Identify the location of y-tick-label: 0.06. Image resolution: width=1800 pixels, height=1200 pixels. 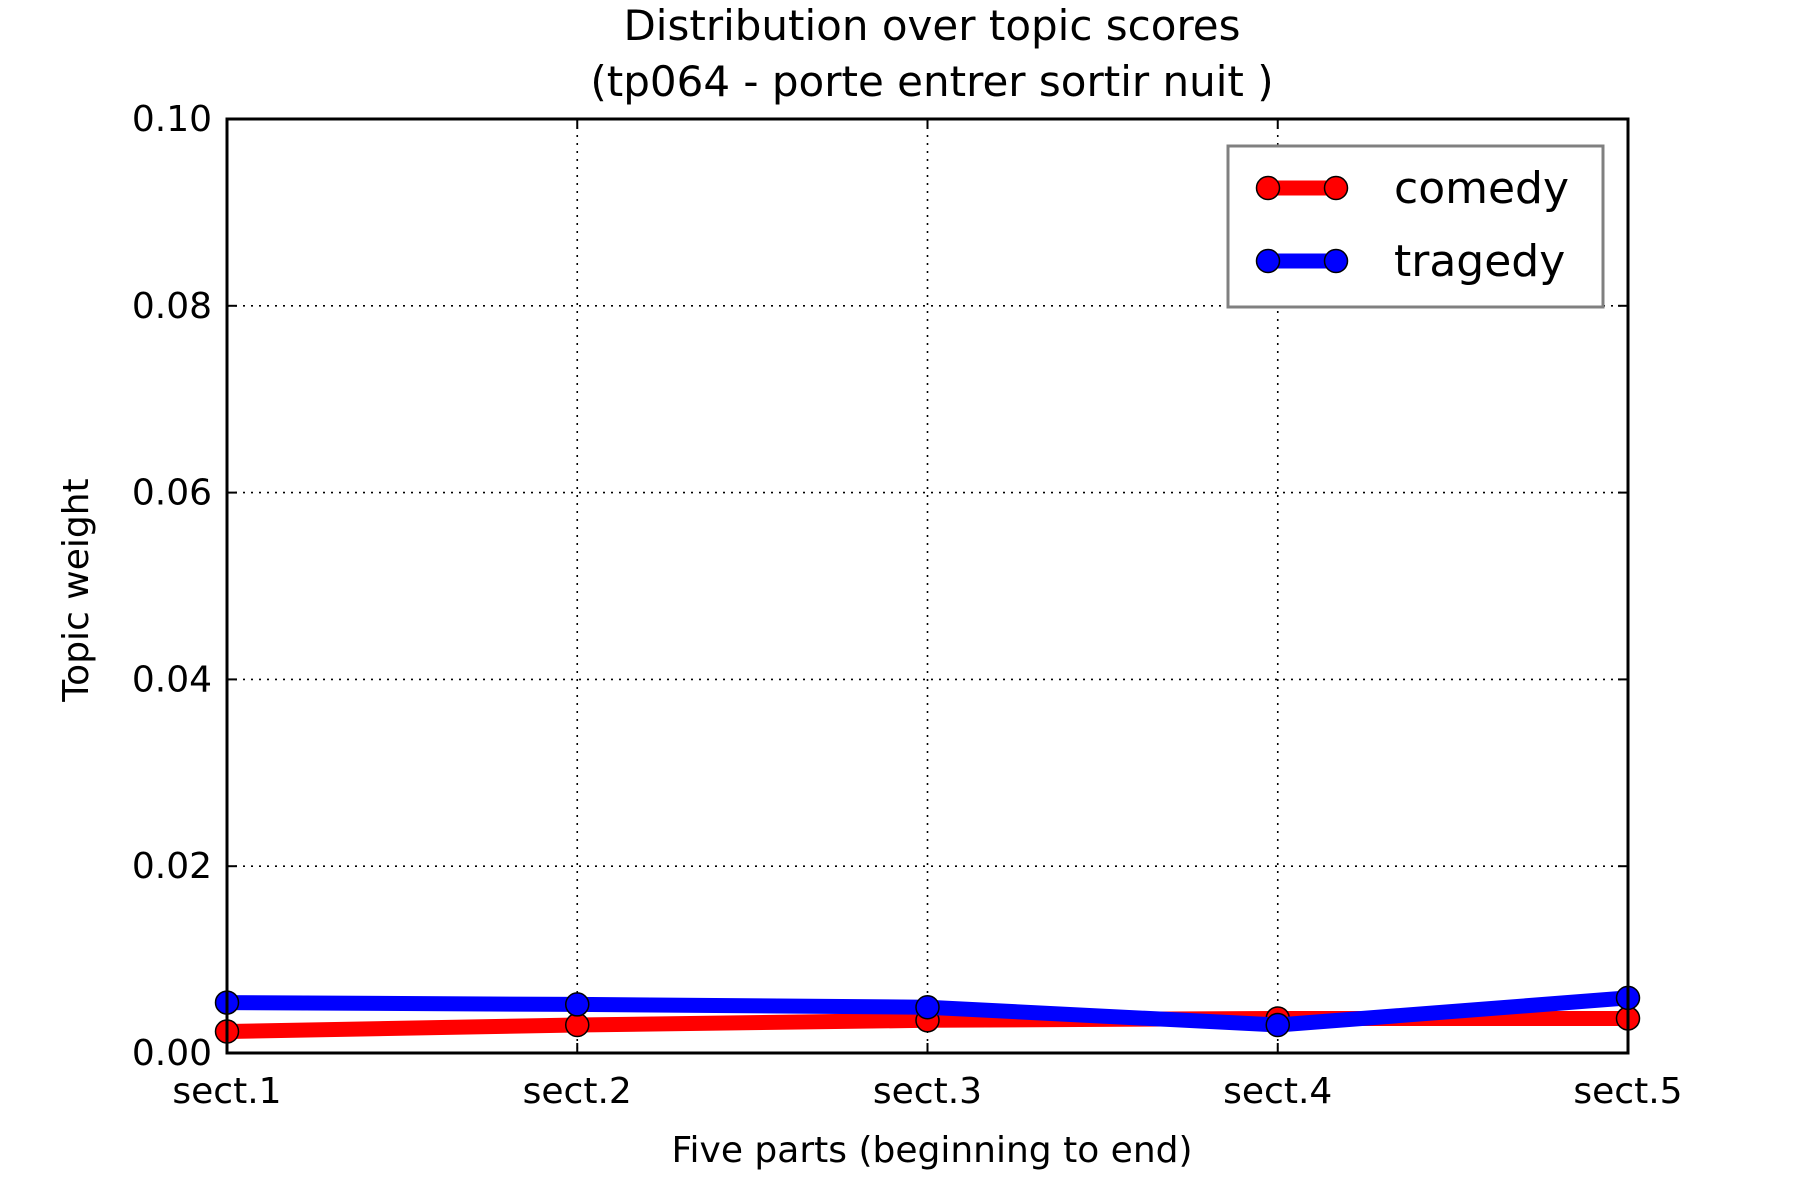
(172, 493).